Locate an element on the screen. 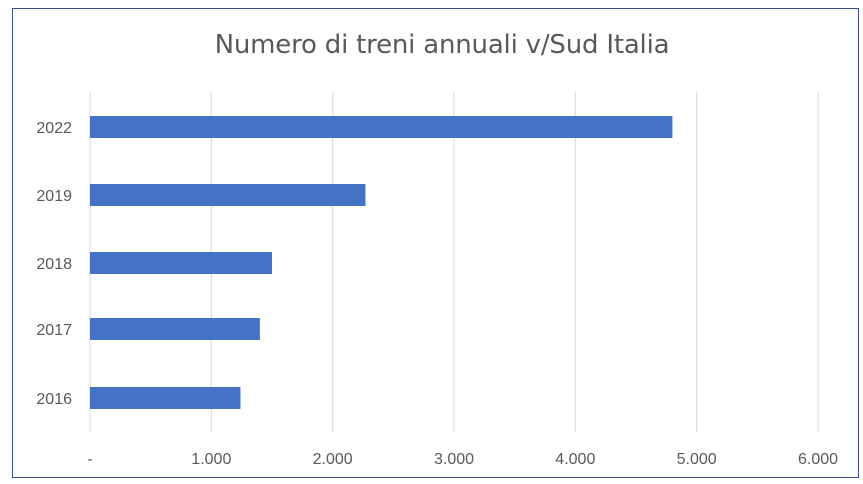 The image size is (863, 484). x-tick-label-5: 5.000 is located at coordinates (697, 459).